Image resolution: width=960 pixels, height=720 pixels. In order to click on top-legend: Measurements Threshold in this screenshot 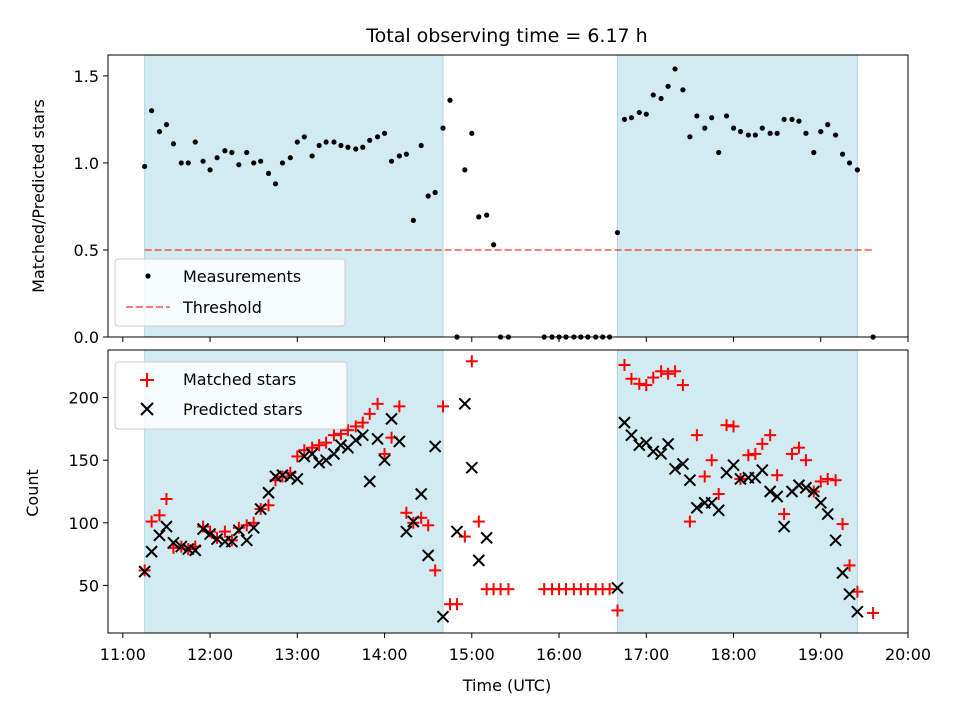, I will do `click(230, 292)`.